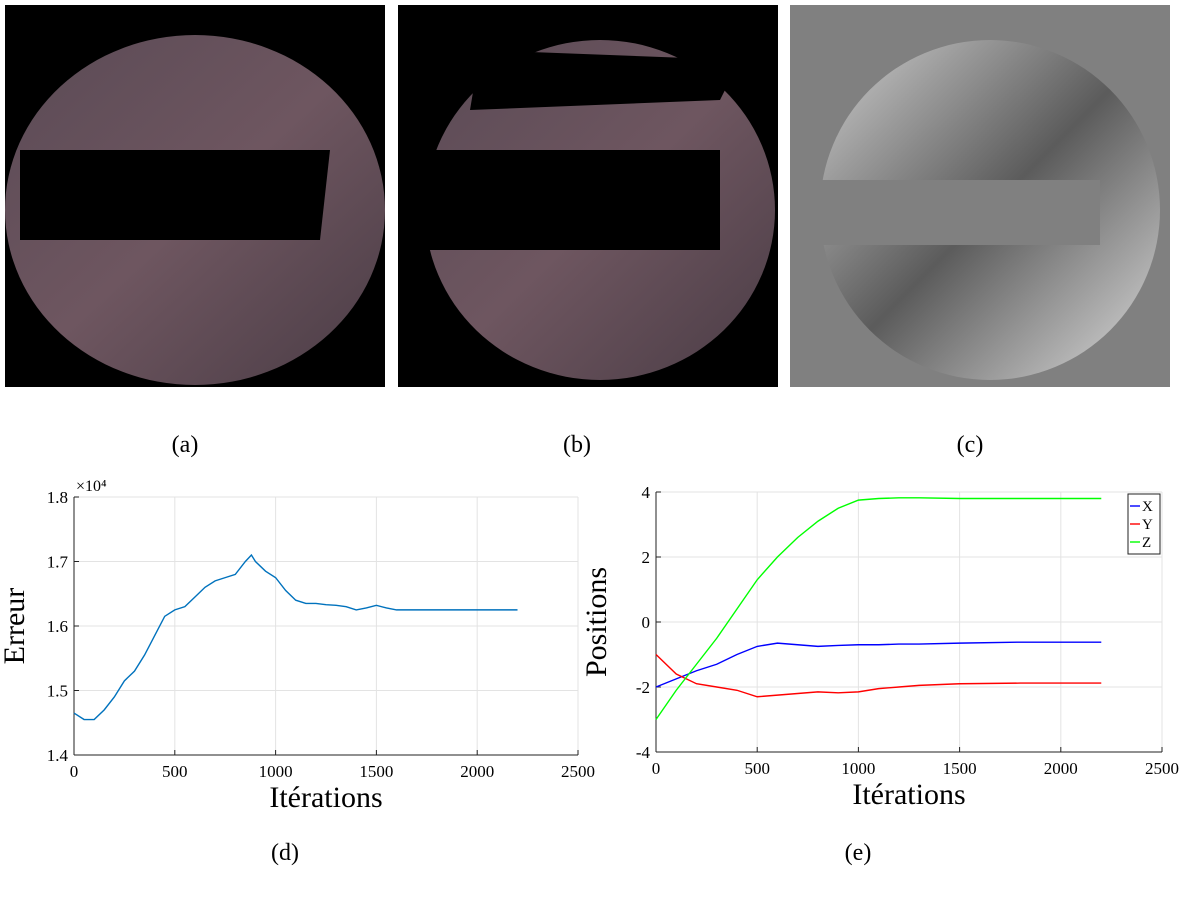 The height and width of the screenshot is (903, 1195). Describe the element at coordinates (195, 196) in the screenshot. I see `image-a` at that location.